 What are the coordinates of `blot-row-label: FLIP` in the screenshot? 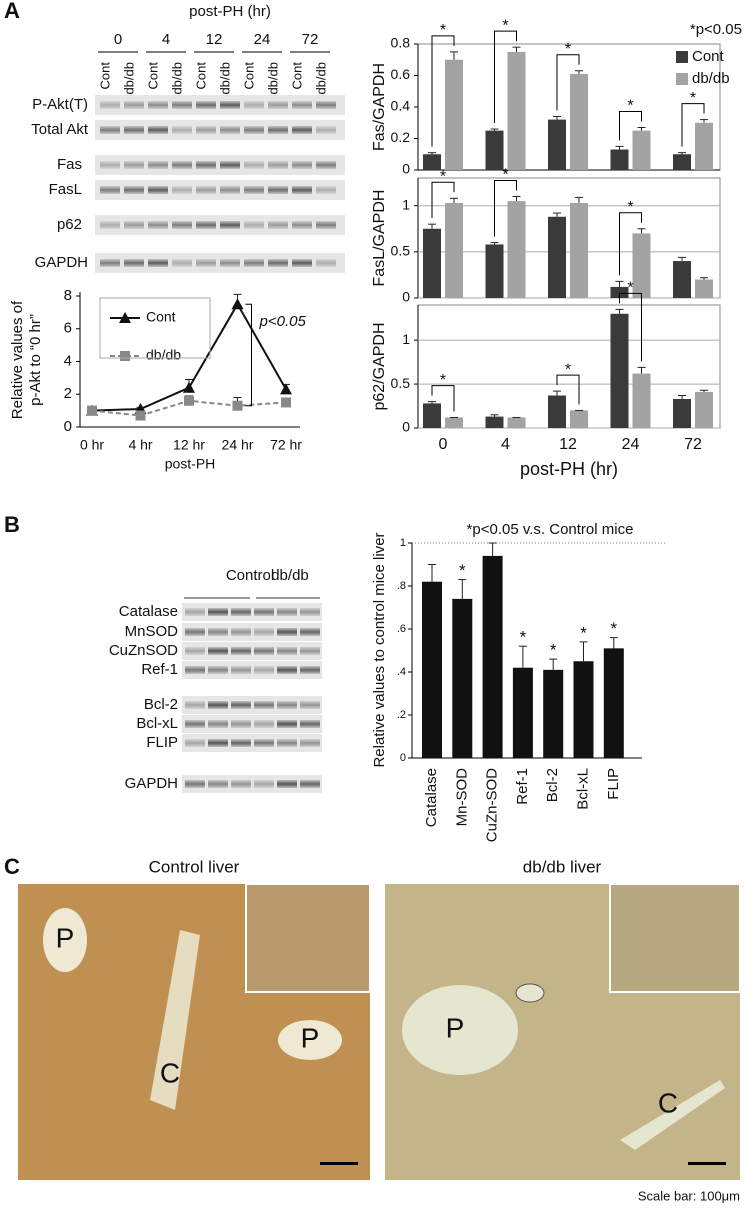 It's located at (162, 742).